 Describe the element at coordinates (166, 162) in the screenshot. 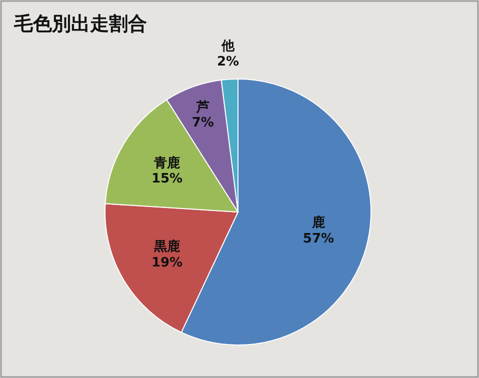

I see `slice-label: 青鹿` at that location.